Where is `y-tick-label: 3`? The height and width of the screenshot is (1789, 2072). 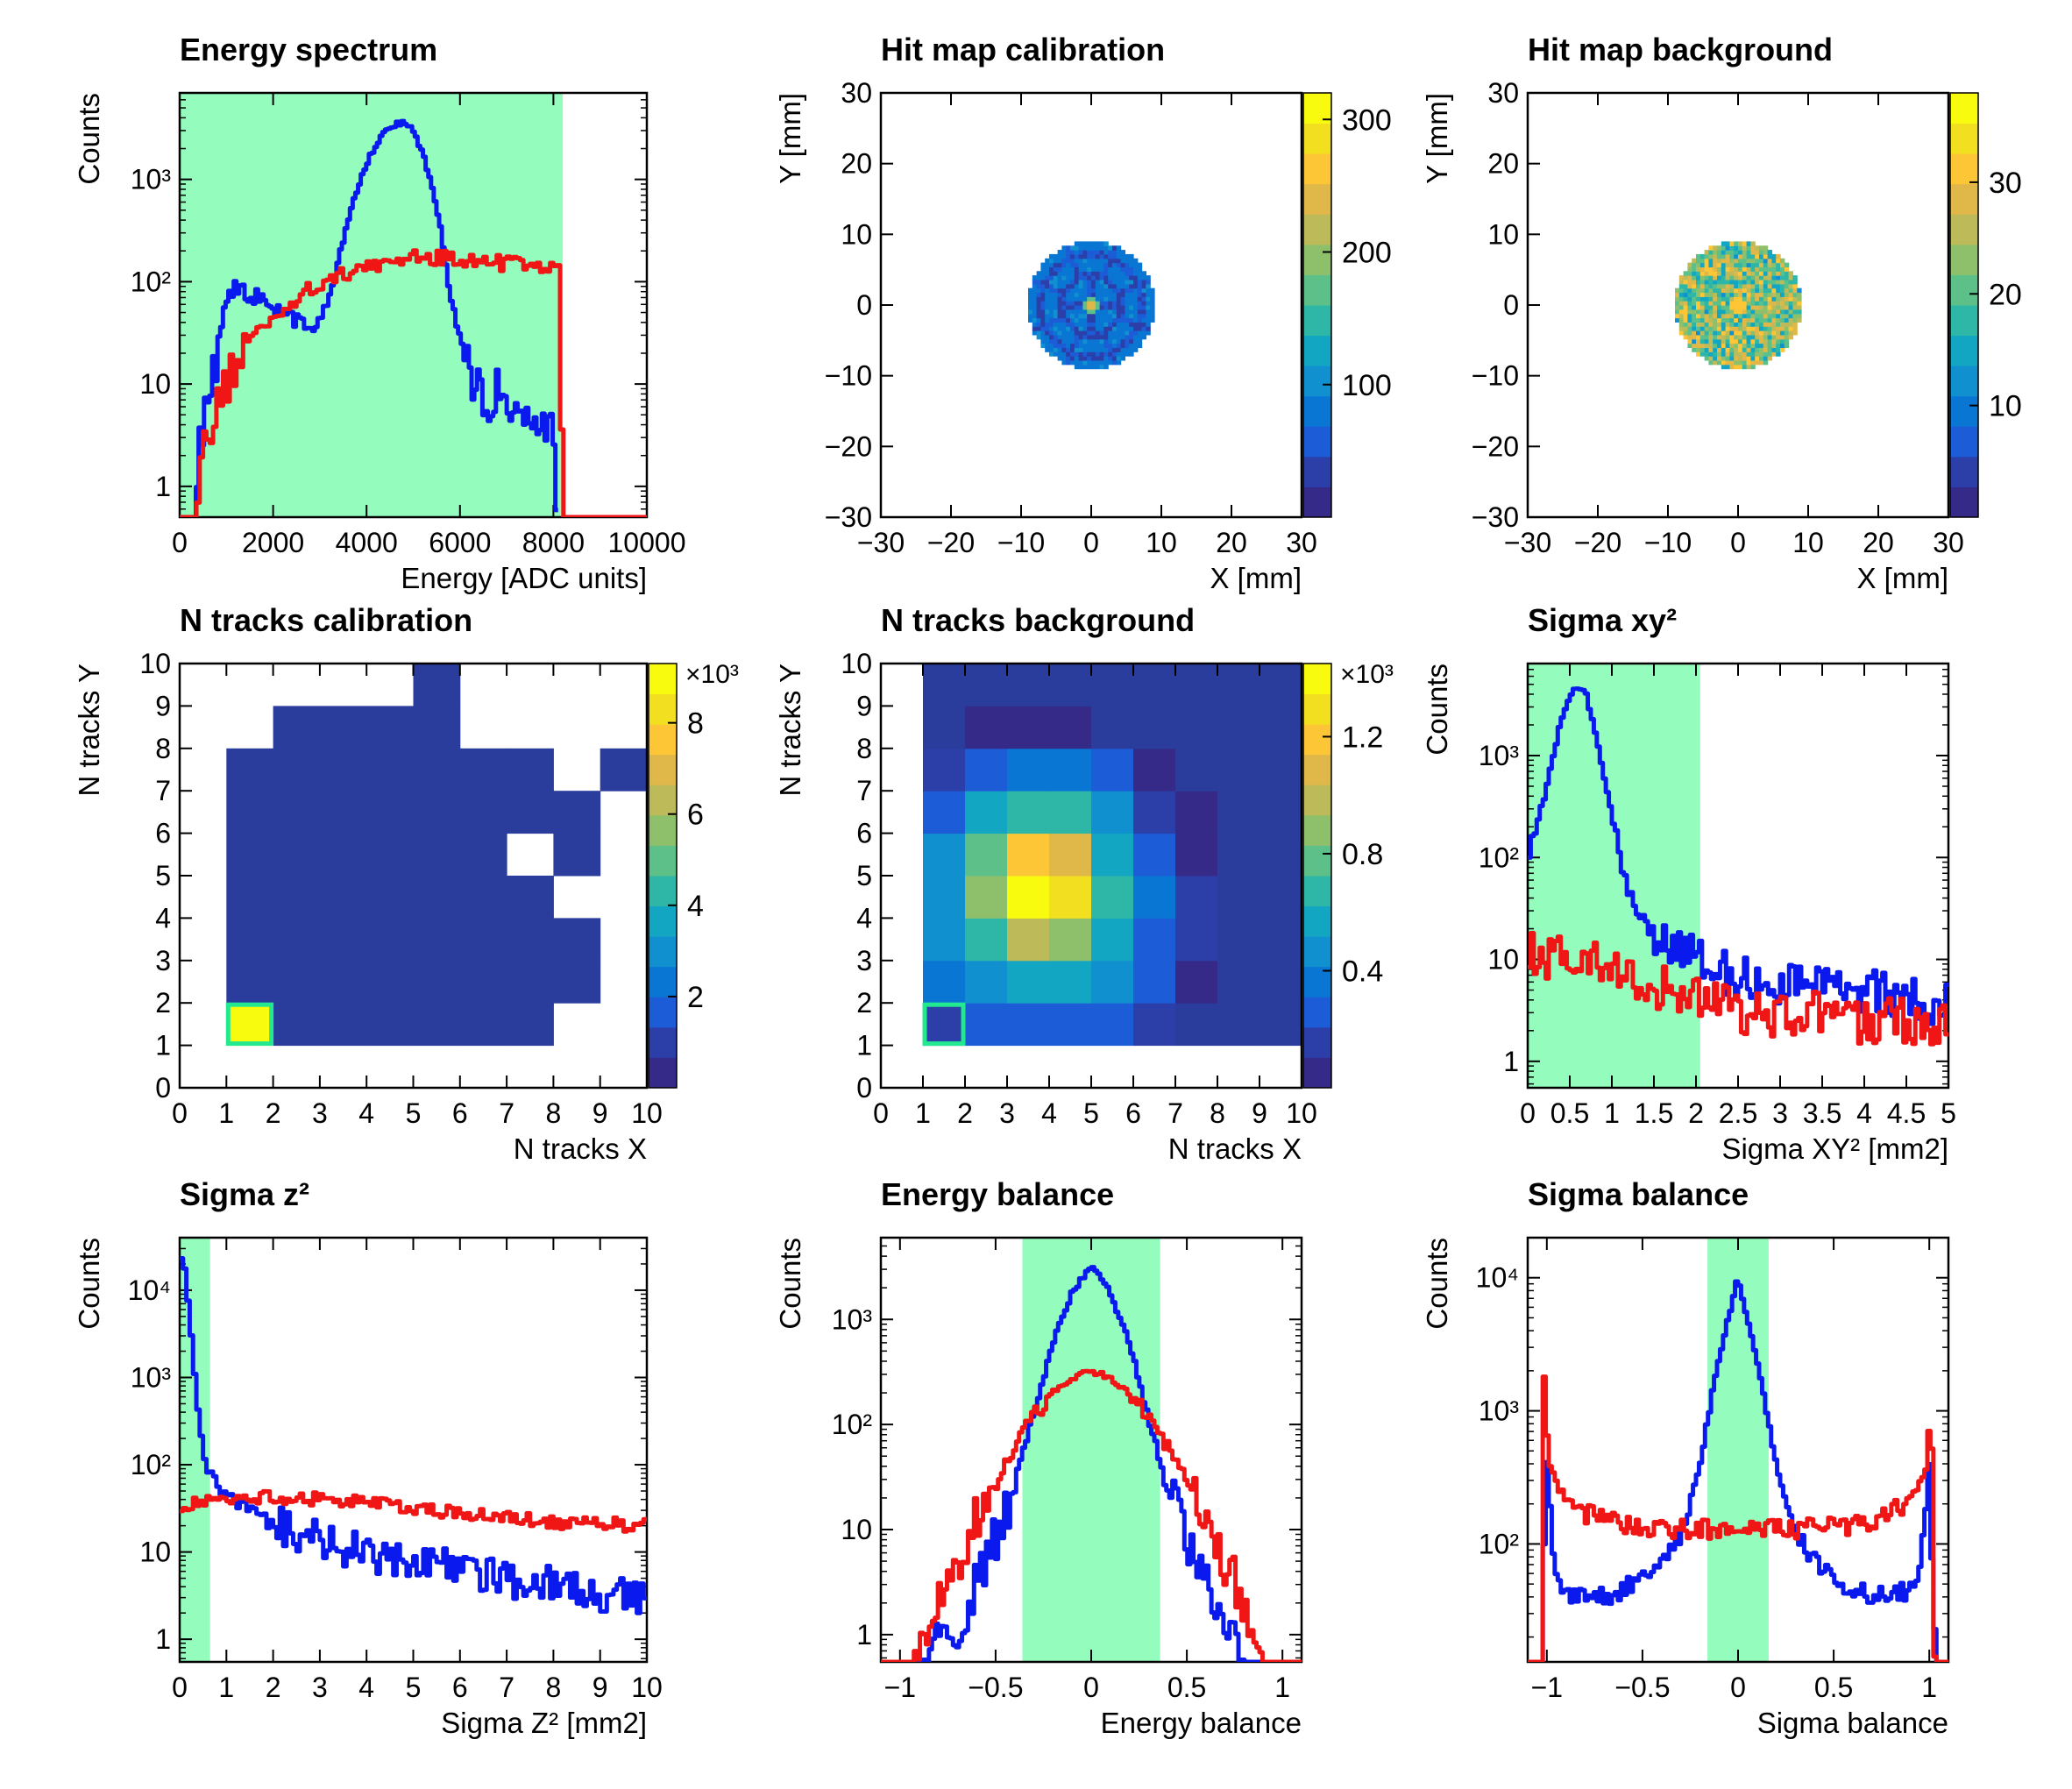 y-tick-label: 3 is located at coordinates (163, 960).